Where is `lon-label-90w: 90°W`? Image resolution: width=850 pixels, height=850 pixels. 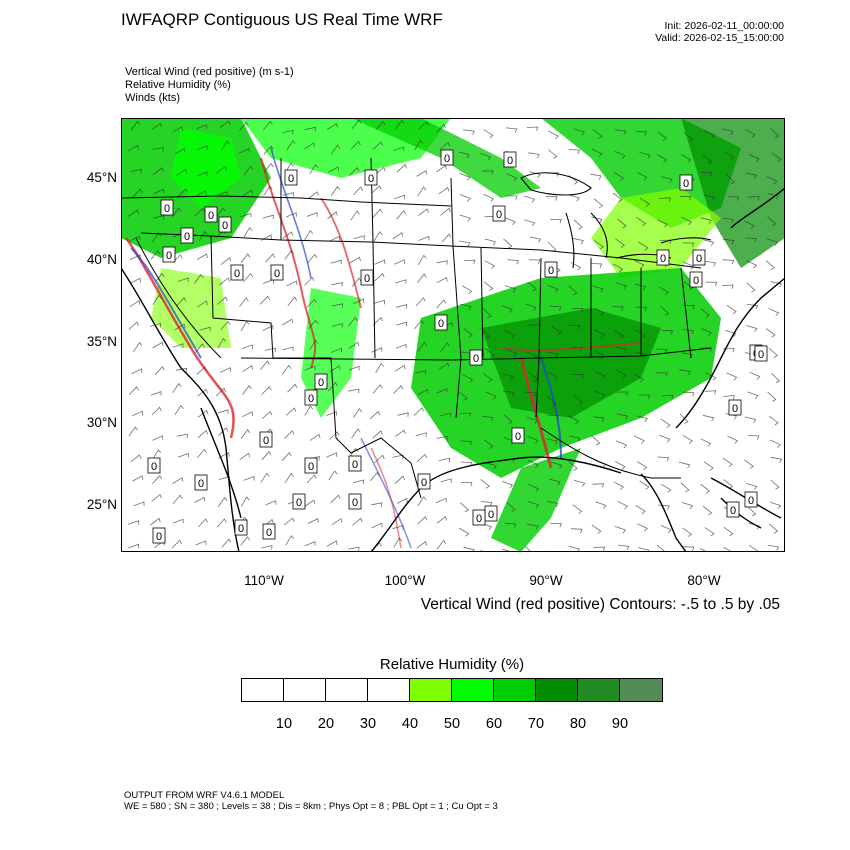
lon-label-90w: 90°W is located at coordinates (546, 580).